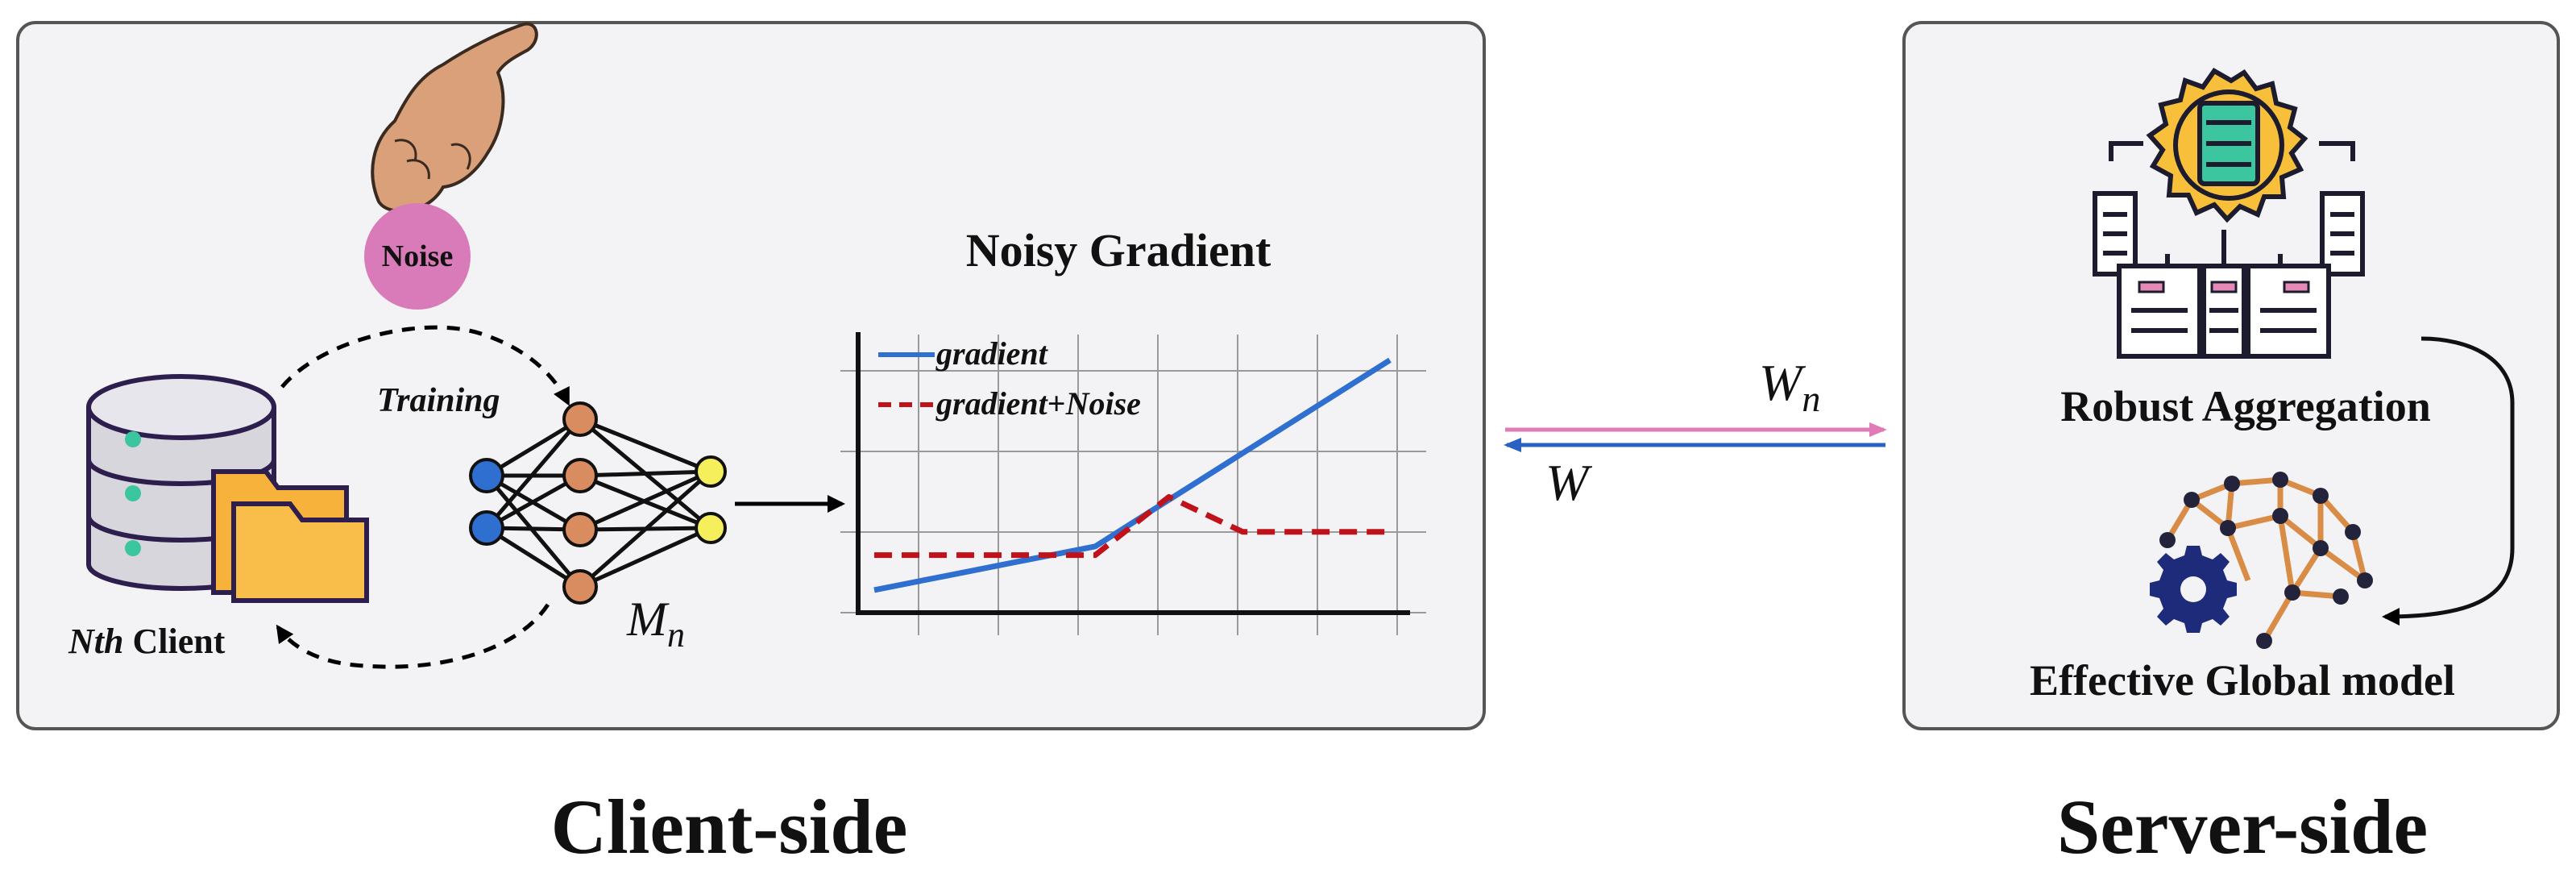 The width and height of the screenshot is (2576, 894). I want to click on chart-legend: gradient gradient+Noise, so click(1009, 378).